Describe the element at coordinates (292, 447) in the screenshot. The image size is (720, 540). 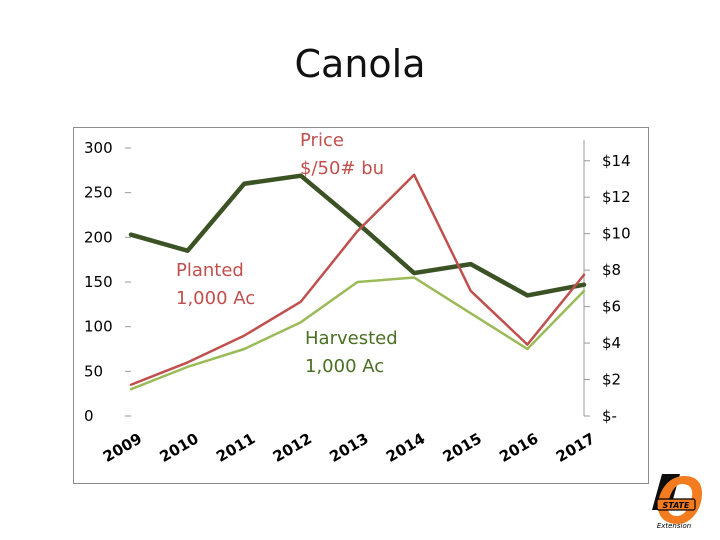
I see `x-axis-tick-label: 2012` at that location.